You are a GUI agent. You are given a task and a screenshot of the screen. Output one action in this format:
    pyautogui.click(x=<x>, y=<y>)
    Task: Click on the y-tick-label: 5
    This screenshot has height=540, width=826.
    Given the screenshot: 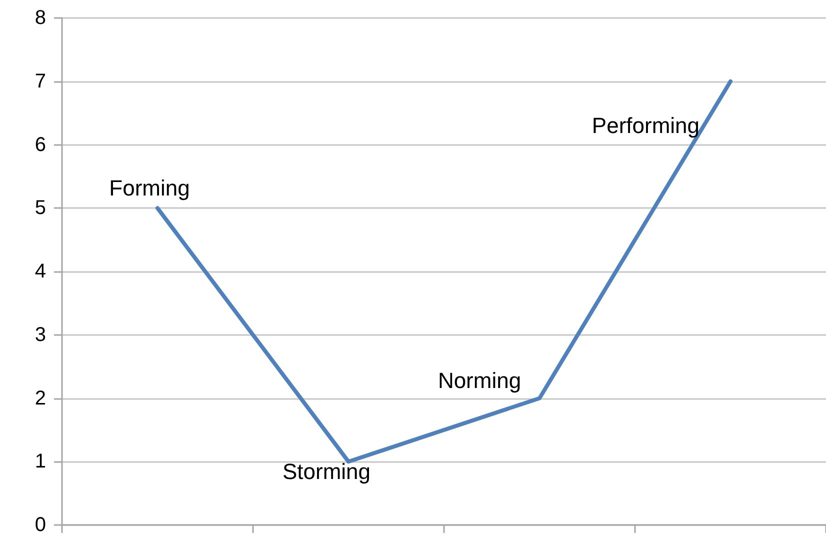 What is the action you would take?
    pyautogui.click(x=40, y=208)
    